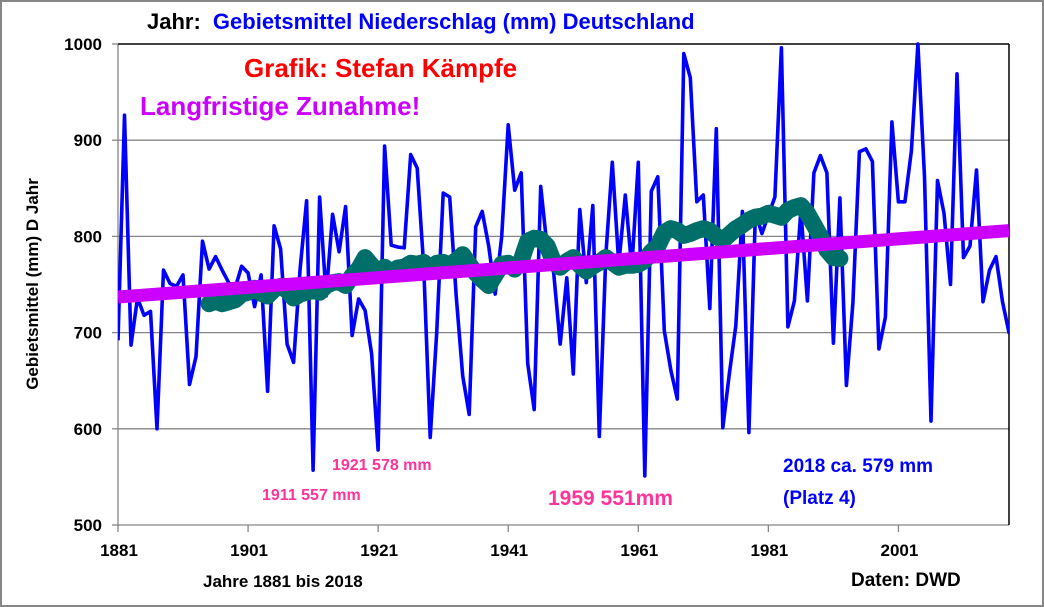  What do you see at coordinates (283, 581) in the screenshot?
I see `x-axis-label: Jahre 1881 bis 2018` at bounding box center [283, 581].